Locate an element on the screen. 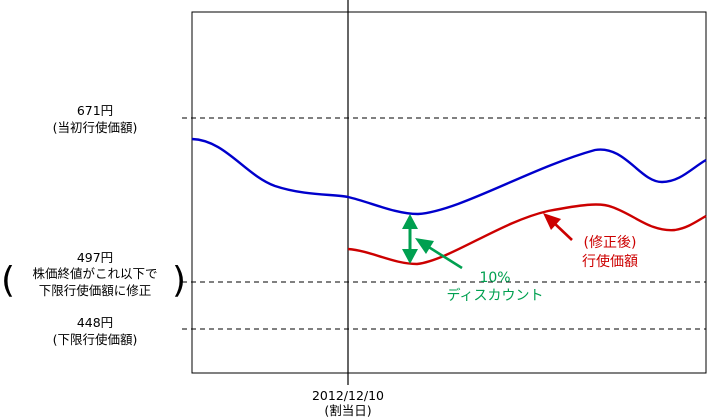 Image resolution: width=716 pixels, height=419 pixels. right-paren: ) is located at coordinates (179, 280).